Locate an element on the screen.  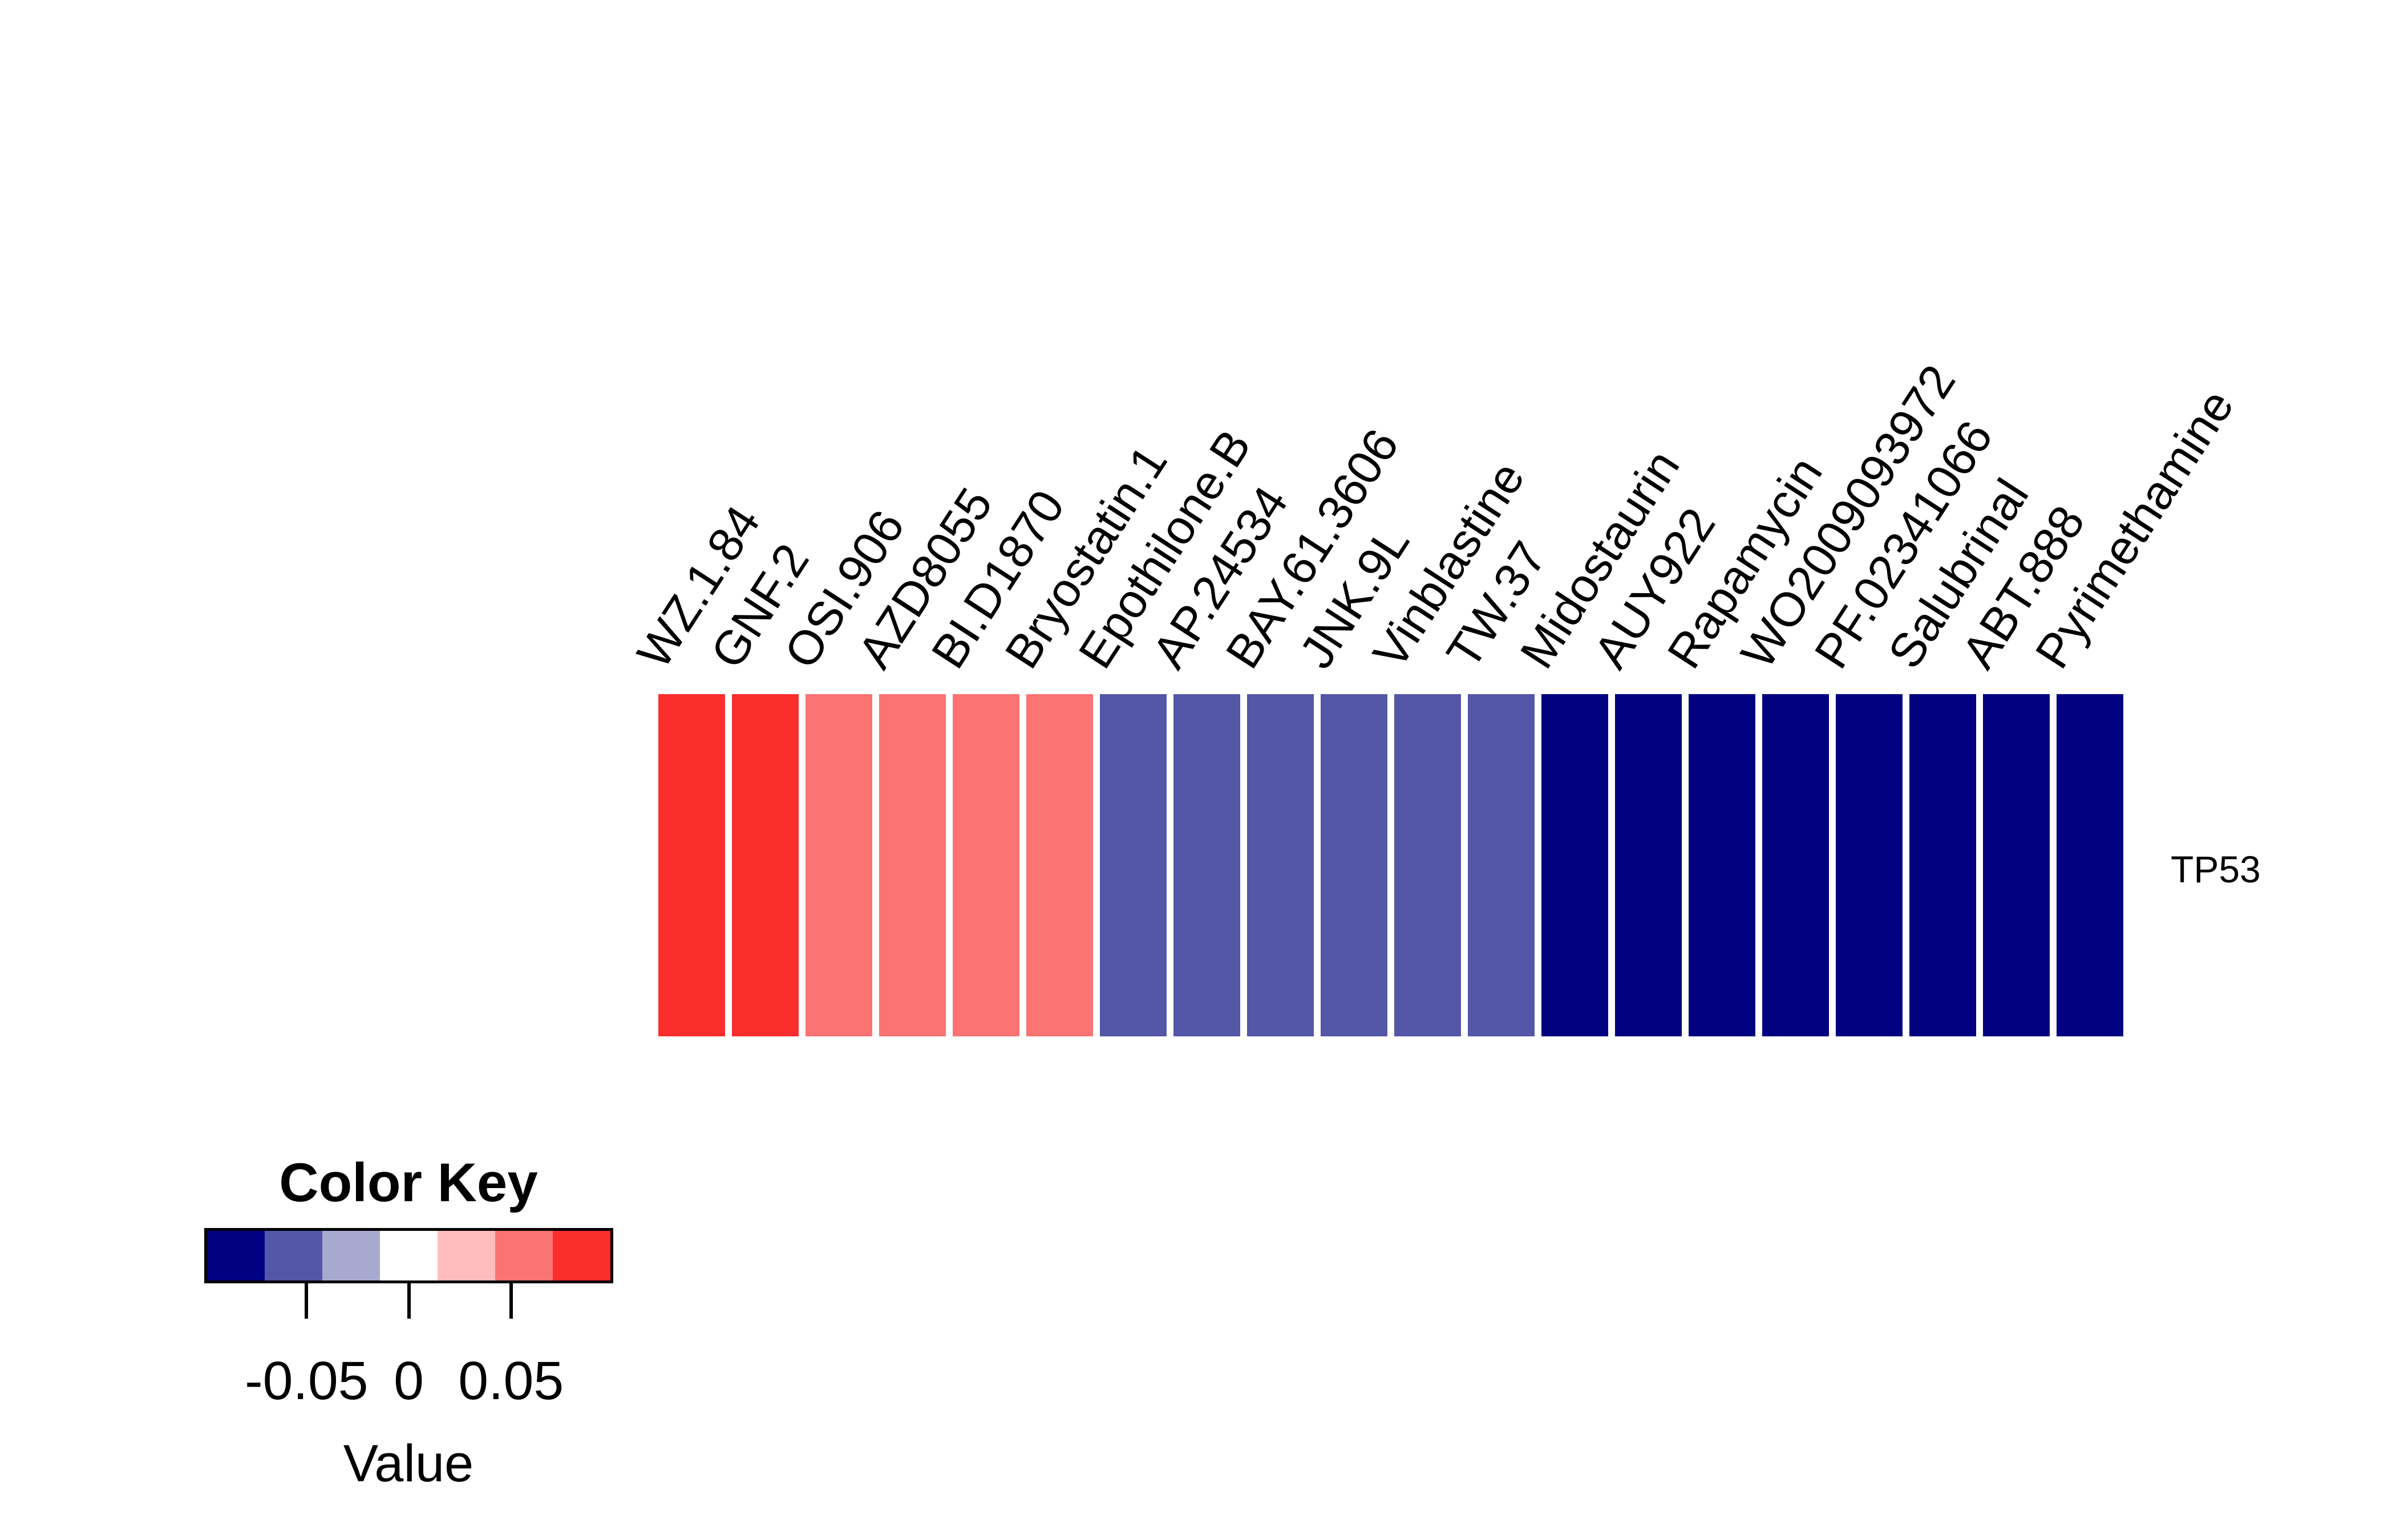
color-key-tick-label: -0.05 is located at coordinates (307, 1381).